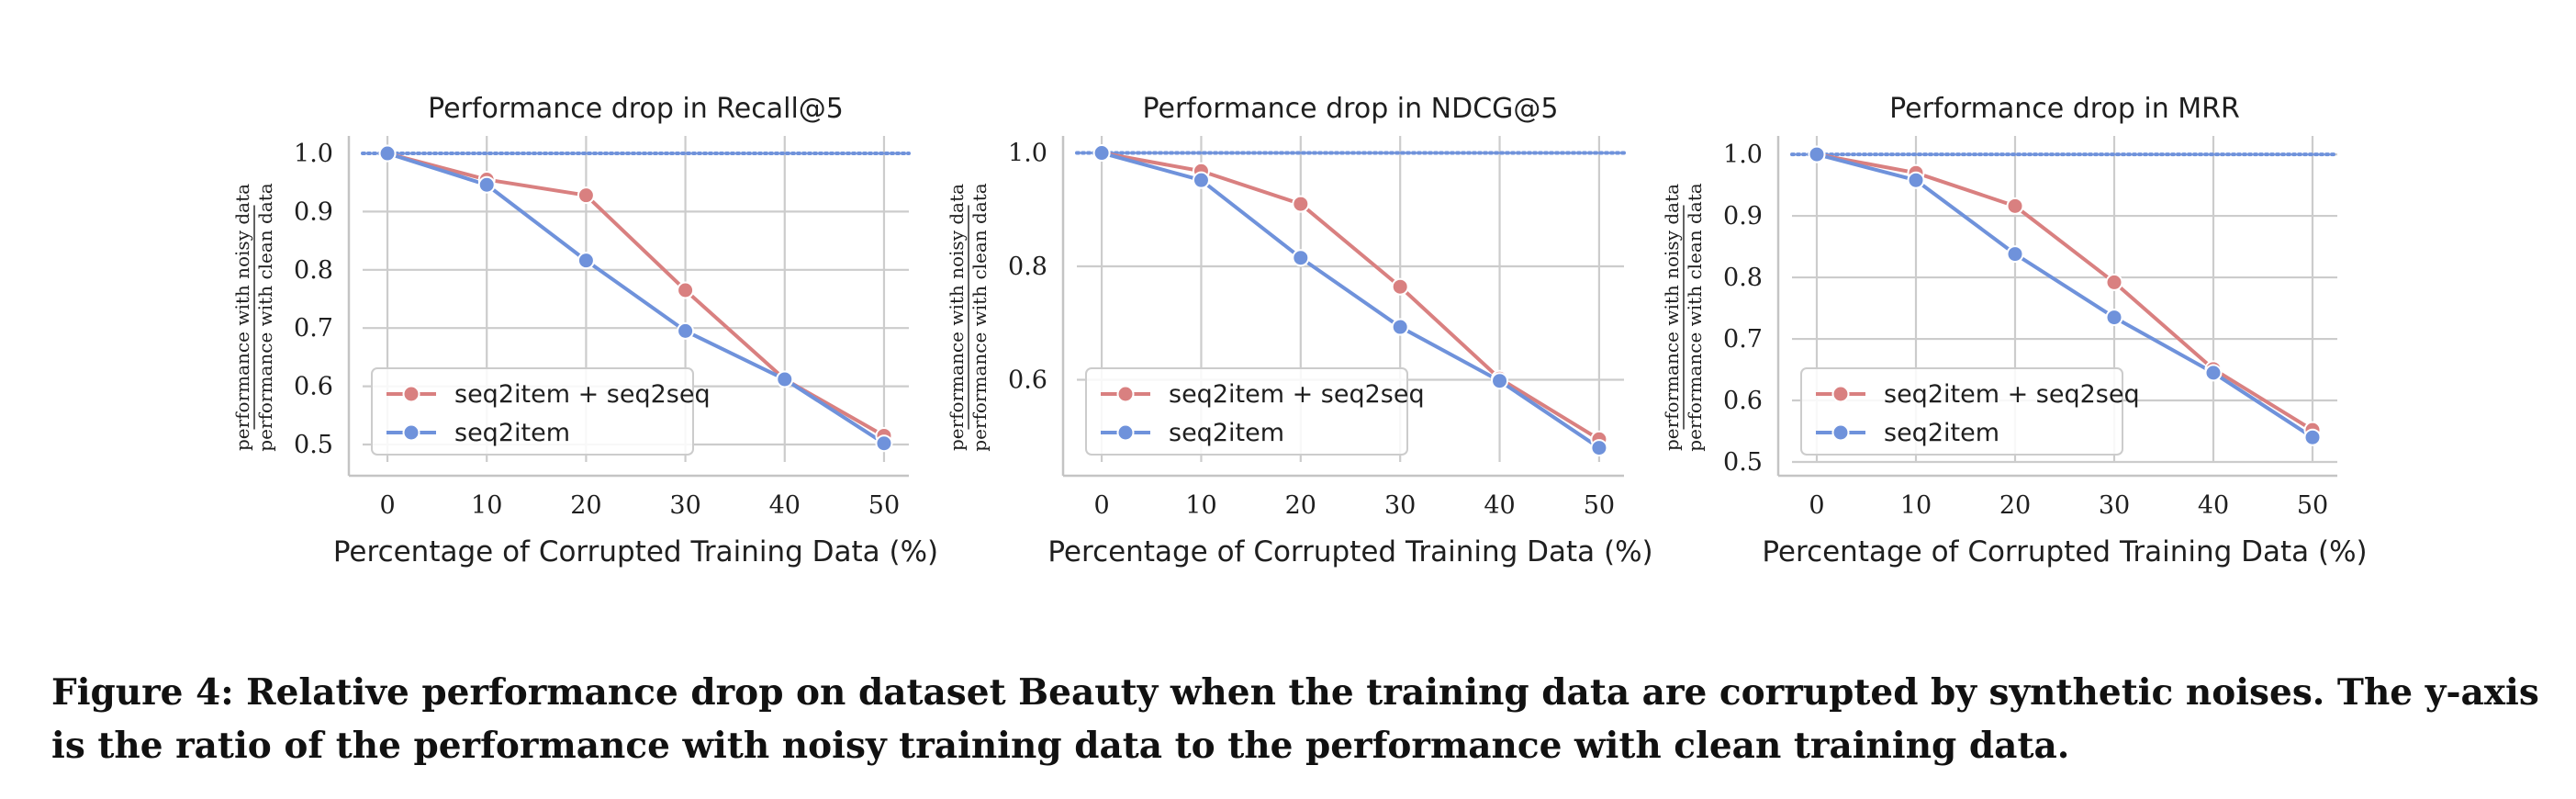  What do you see at coordinates (636, 109) in the screenshot?
I see `chart-title: Performance drop in Recall@5` at bounding box center [636, 109].